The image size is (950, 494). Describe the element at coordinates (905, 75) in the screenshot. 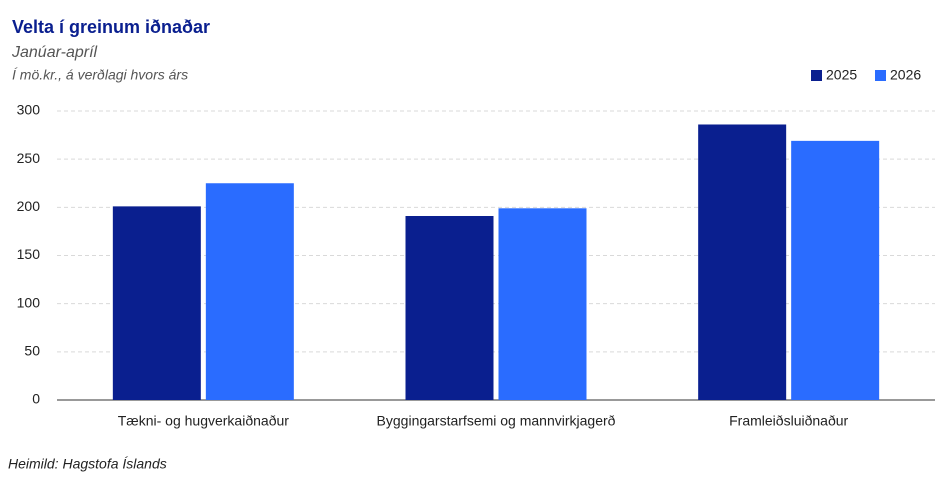

I see `legend-label: 2026` at that location.